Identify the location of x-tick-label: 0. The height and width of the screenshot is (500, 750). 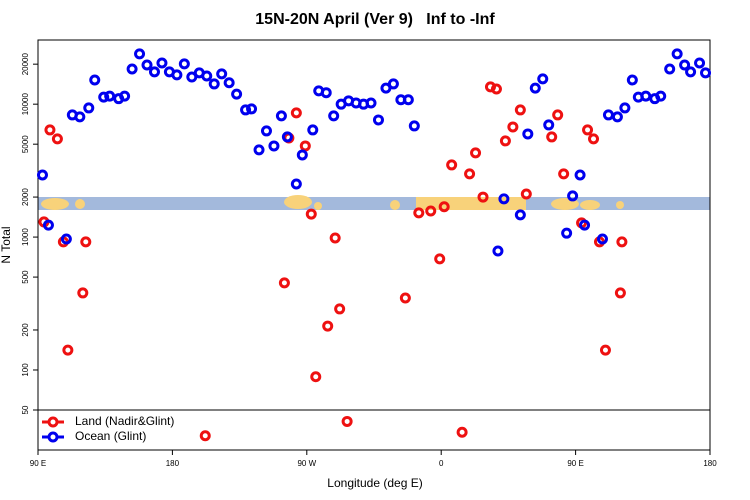
(441, 463).